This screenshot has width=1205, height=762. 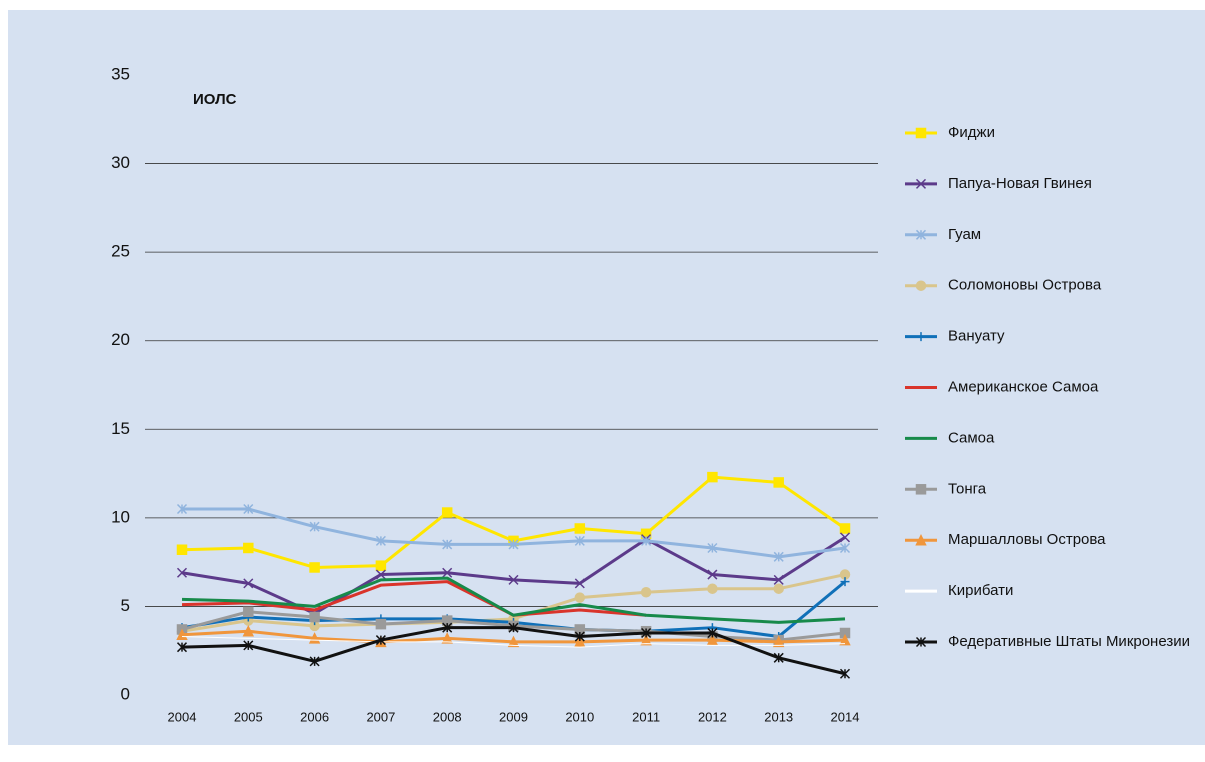 What do you see at coordinates (215, 99) in the screenshot?
I see `chart-title: ИОЛС` at bounding box center [215, 99].